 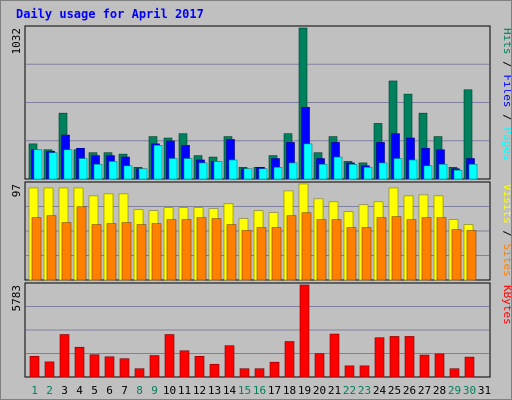 I want to click on axis-max-label: 97, so click(x=16, y=190).